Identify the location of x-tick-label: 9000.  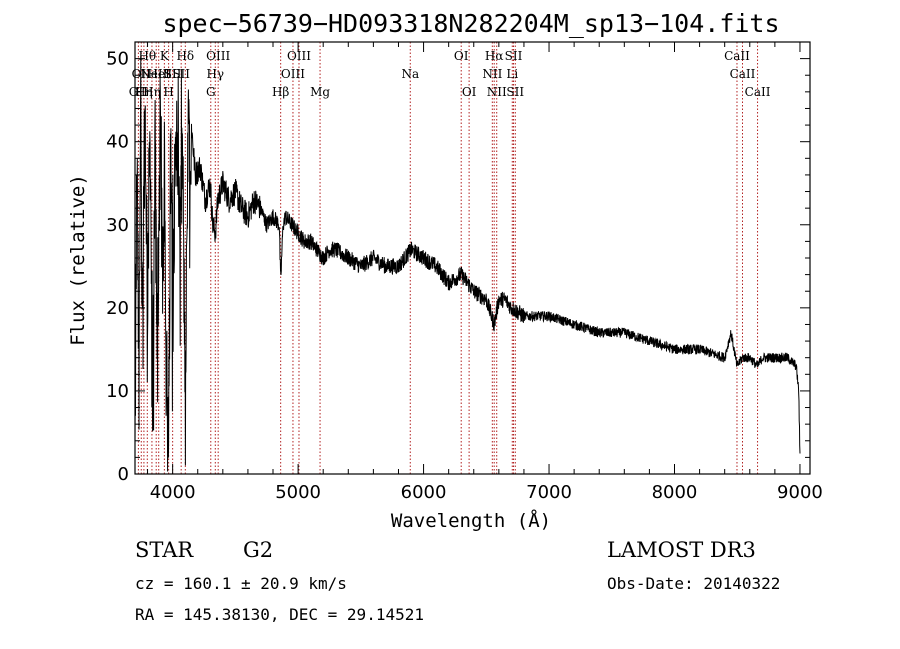
(800, 492).